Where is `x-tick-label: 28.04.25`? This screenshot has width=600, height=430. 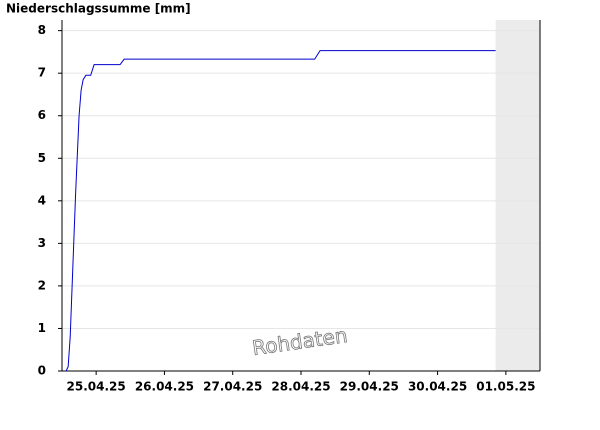 x-tick-label: 28.04.25 is located at coordinates (300, 387).